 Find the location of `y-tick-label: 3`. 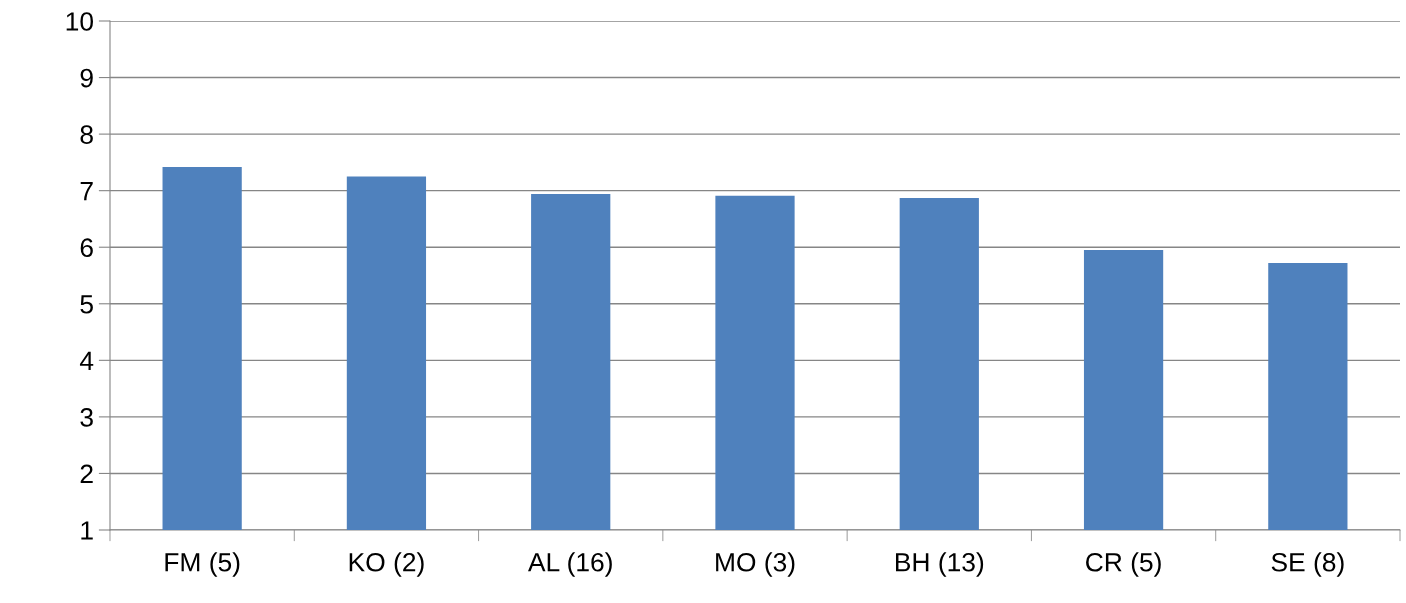

y-tick-label: 3 is located at coordinates (86, 417).